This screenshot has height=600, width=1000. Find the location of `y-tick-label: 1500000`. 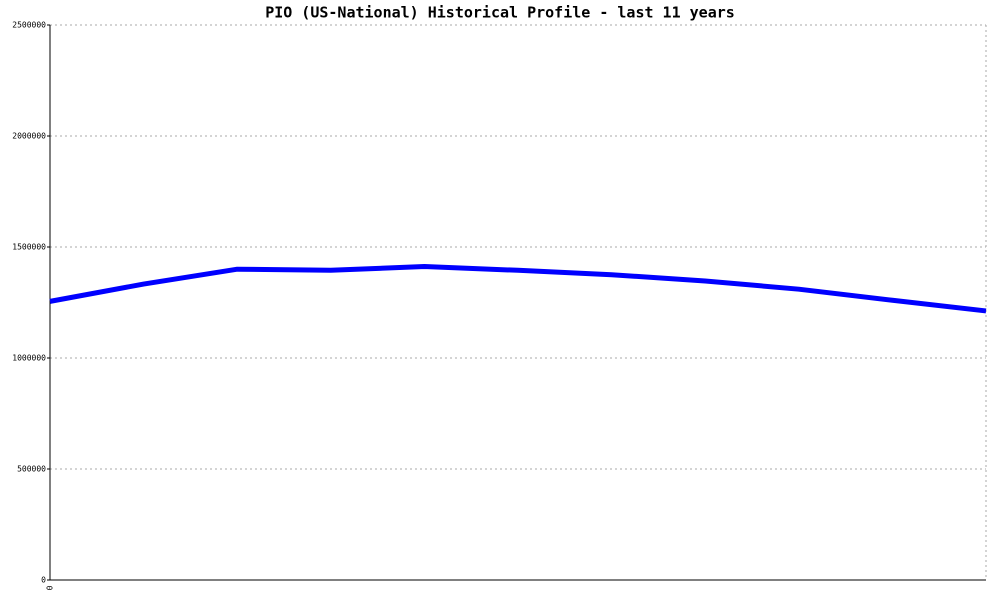

y-tick-label: 1500000 is located at coordinates (29, 247).